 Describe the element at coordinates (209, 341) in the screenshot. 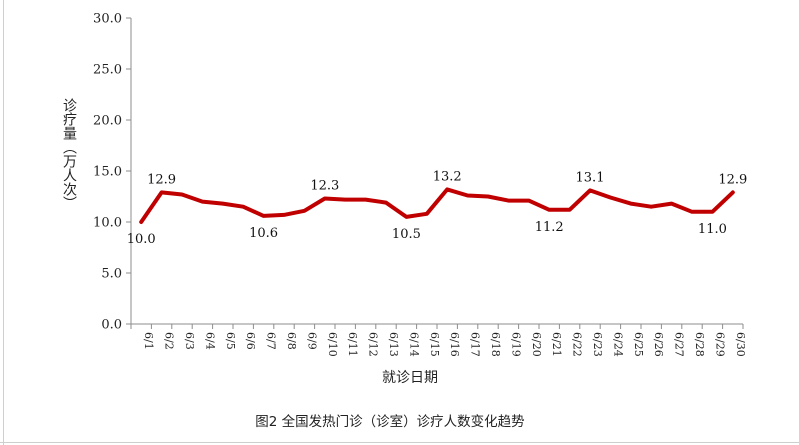

I see `x-tick-label: 6/4` at that location.